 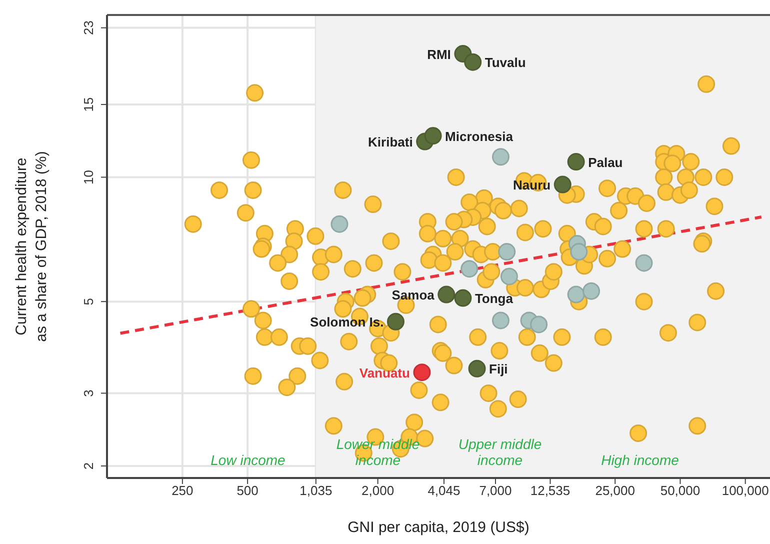 What do you see at coordinates (390, 142) in the screenshot?
I see `data-label: Kiribati` at bounding box center [390, 142].